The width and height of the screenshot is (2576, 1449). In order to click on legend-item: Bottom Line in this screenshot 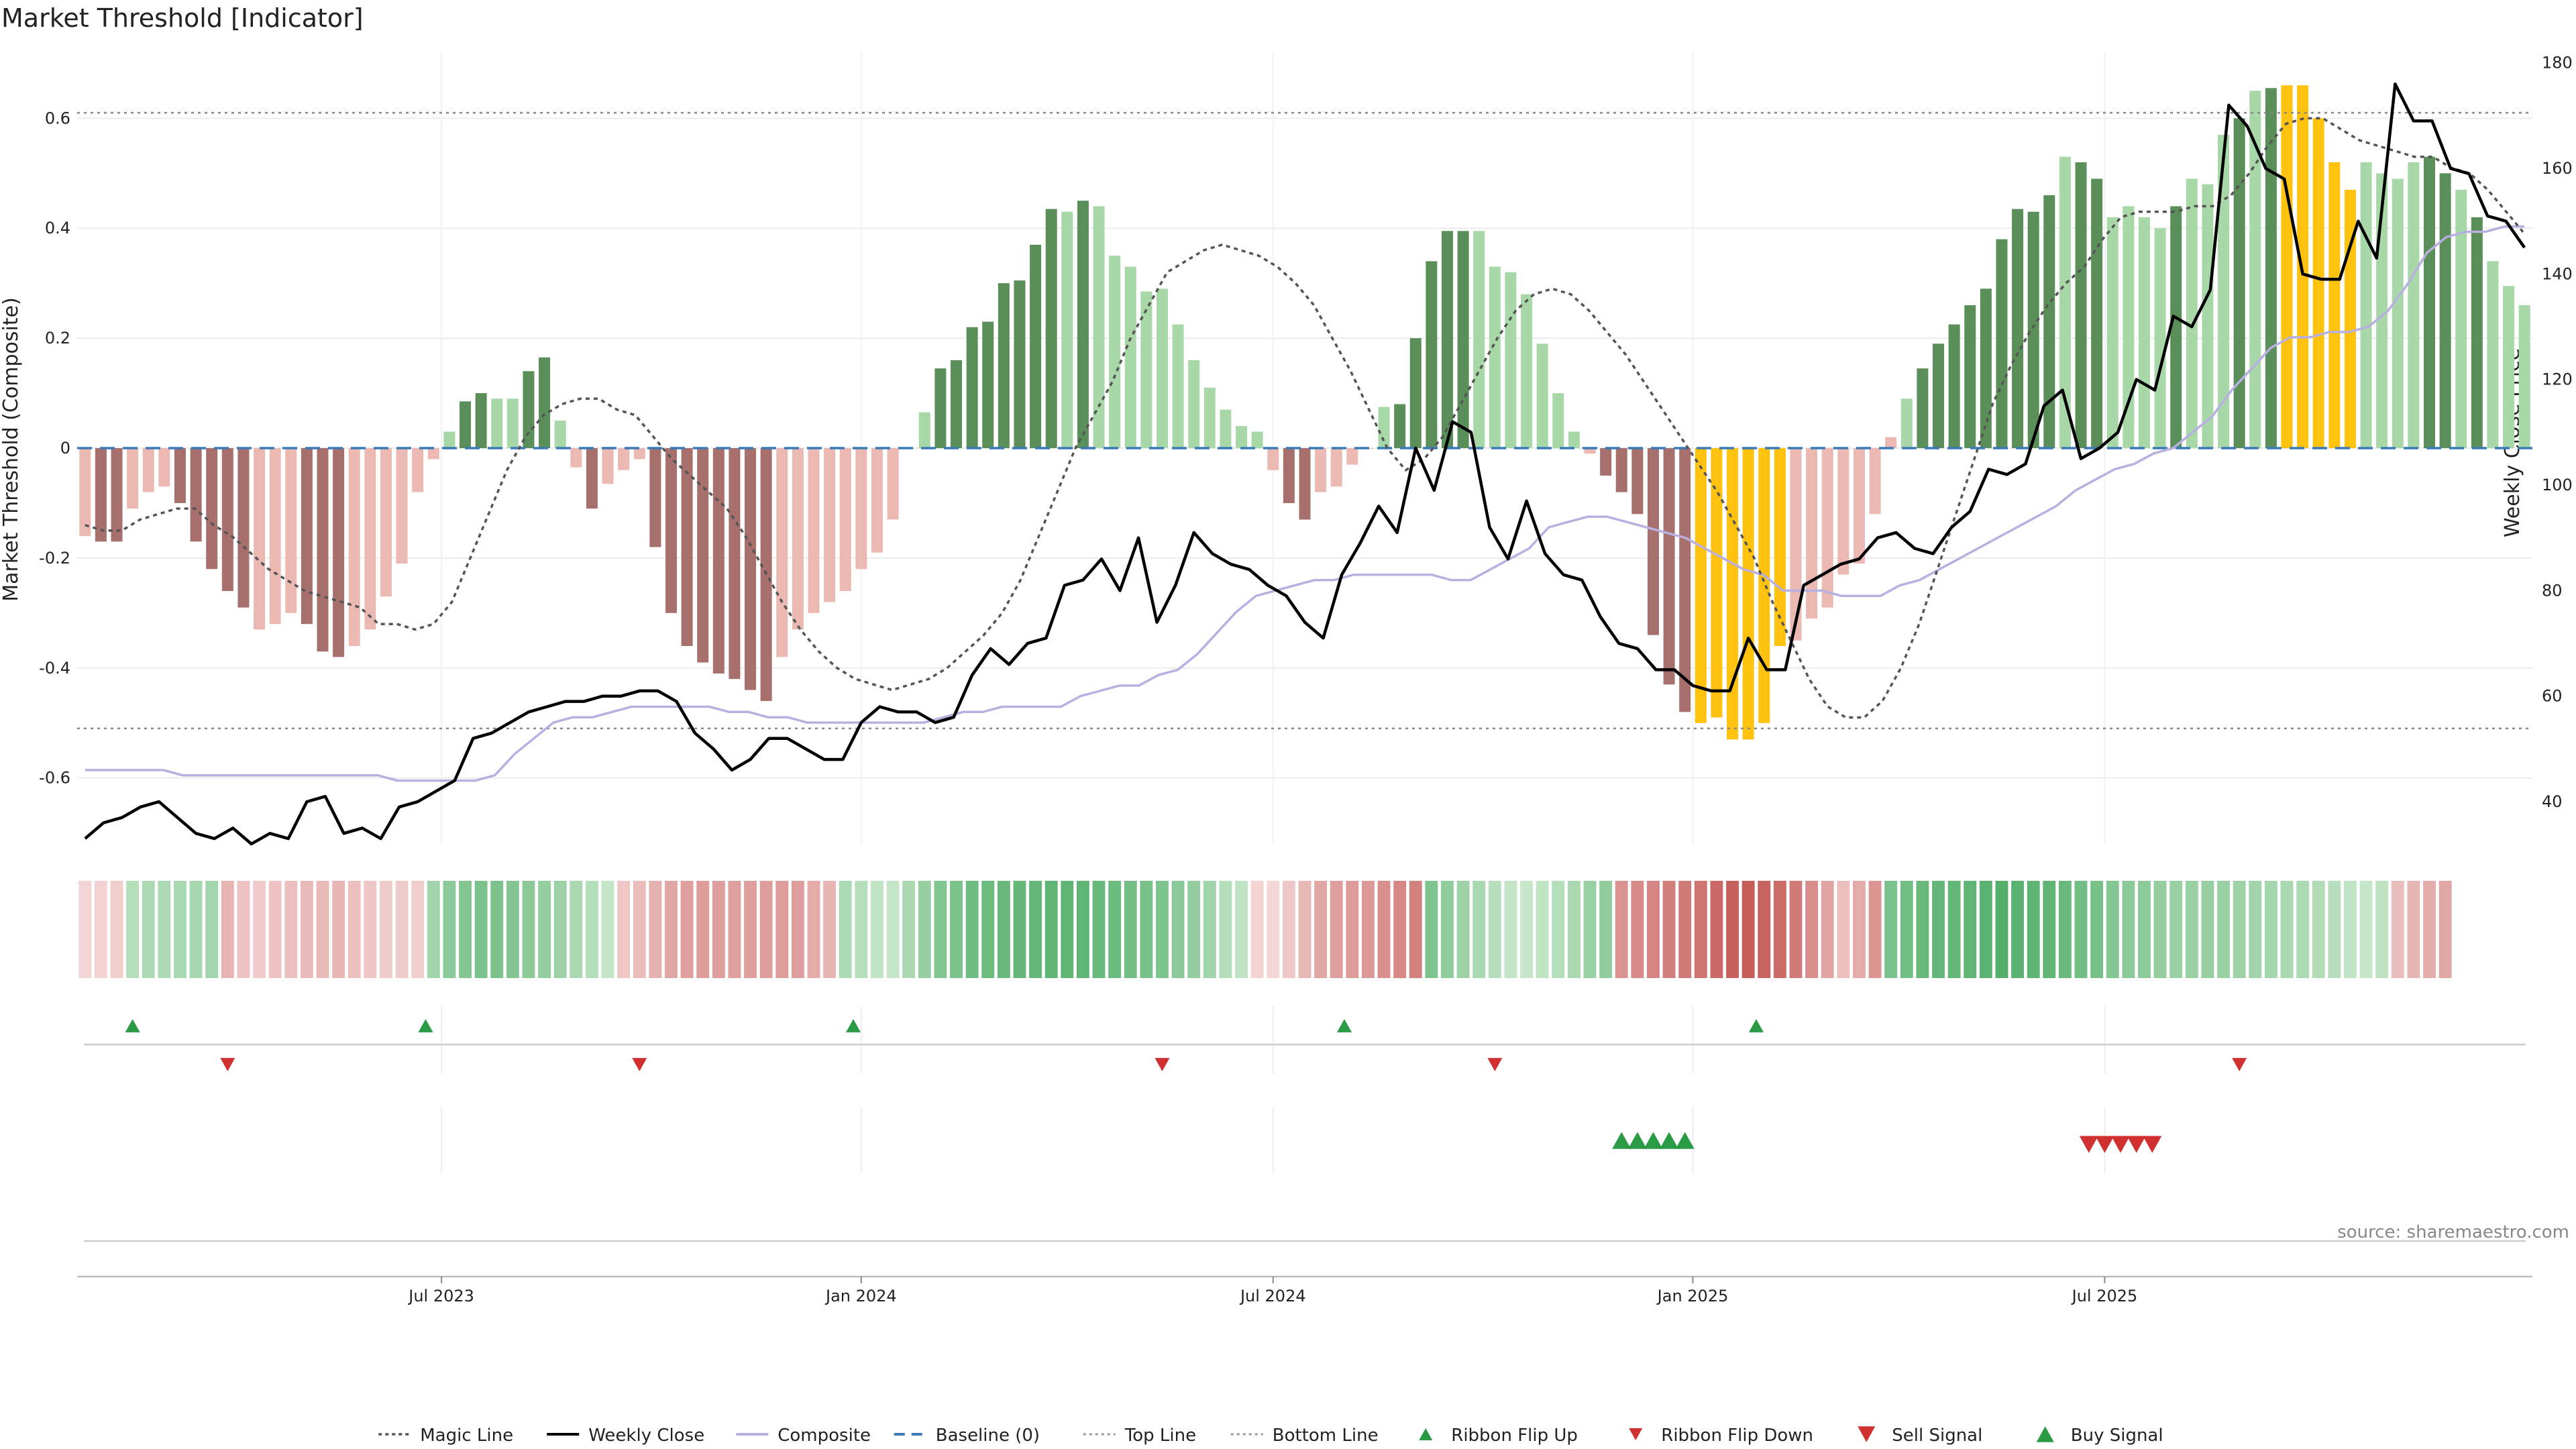, I will do `click(1304, 1436)`.